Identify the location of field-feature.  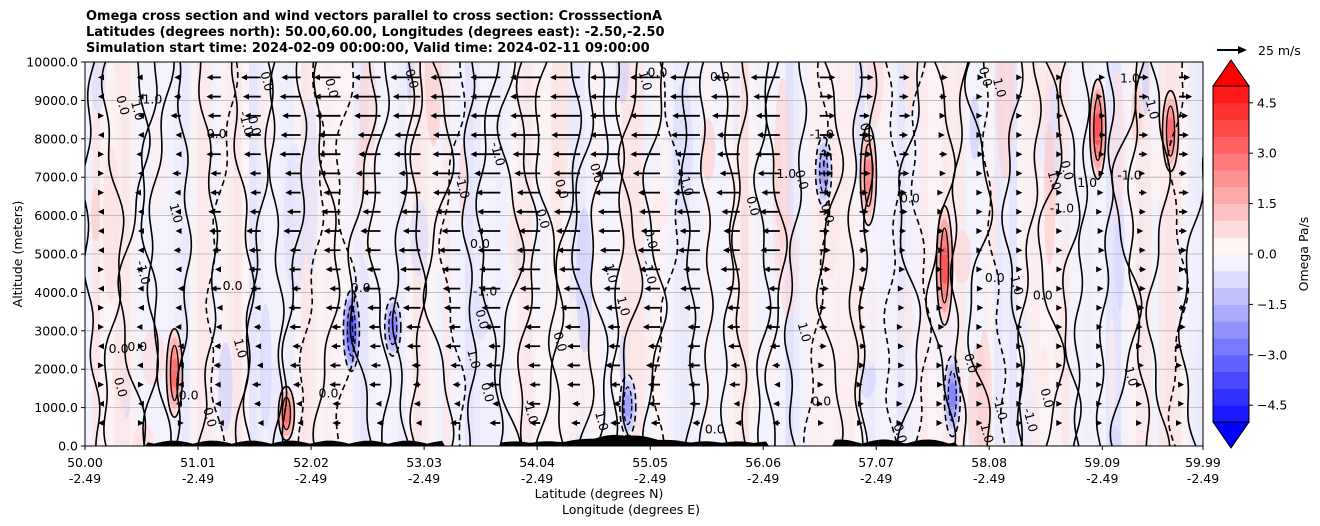
(952, 396).